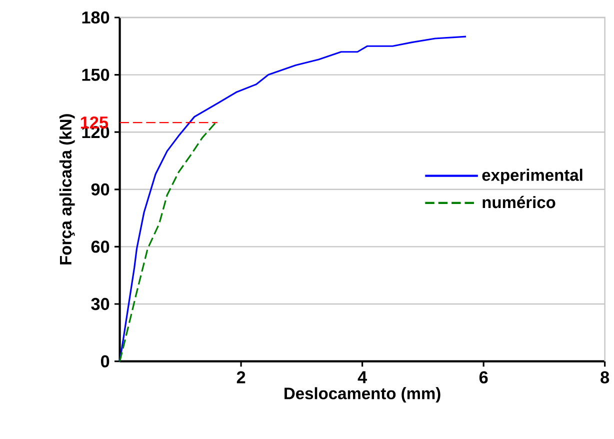 The height and width of the screenshot is (439, 614). I want to click on x-tick-label: 6, so click(483, 377).